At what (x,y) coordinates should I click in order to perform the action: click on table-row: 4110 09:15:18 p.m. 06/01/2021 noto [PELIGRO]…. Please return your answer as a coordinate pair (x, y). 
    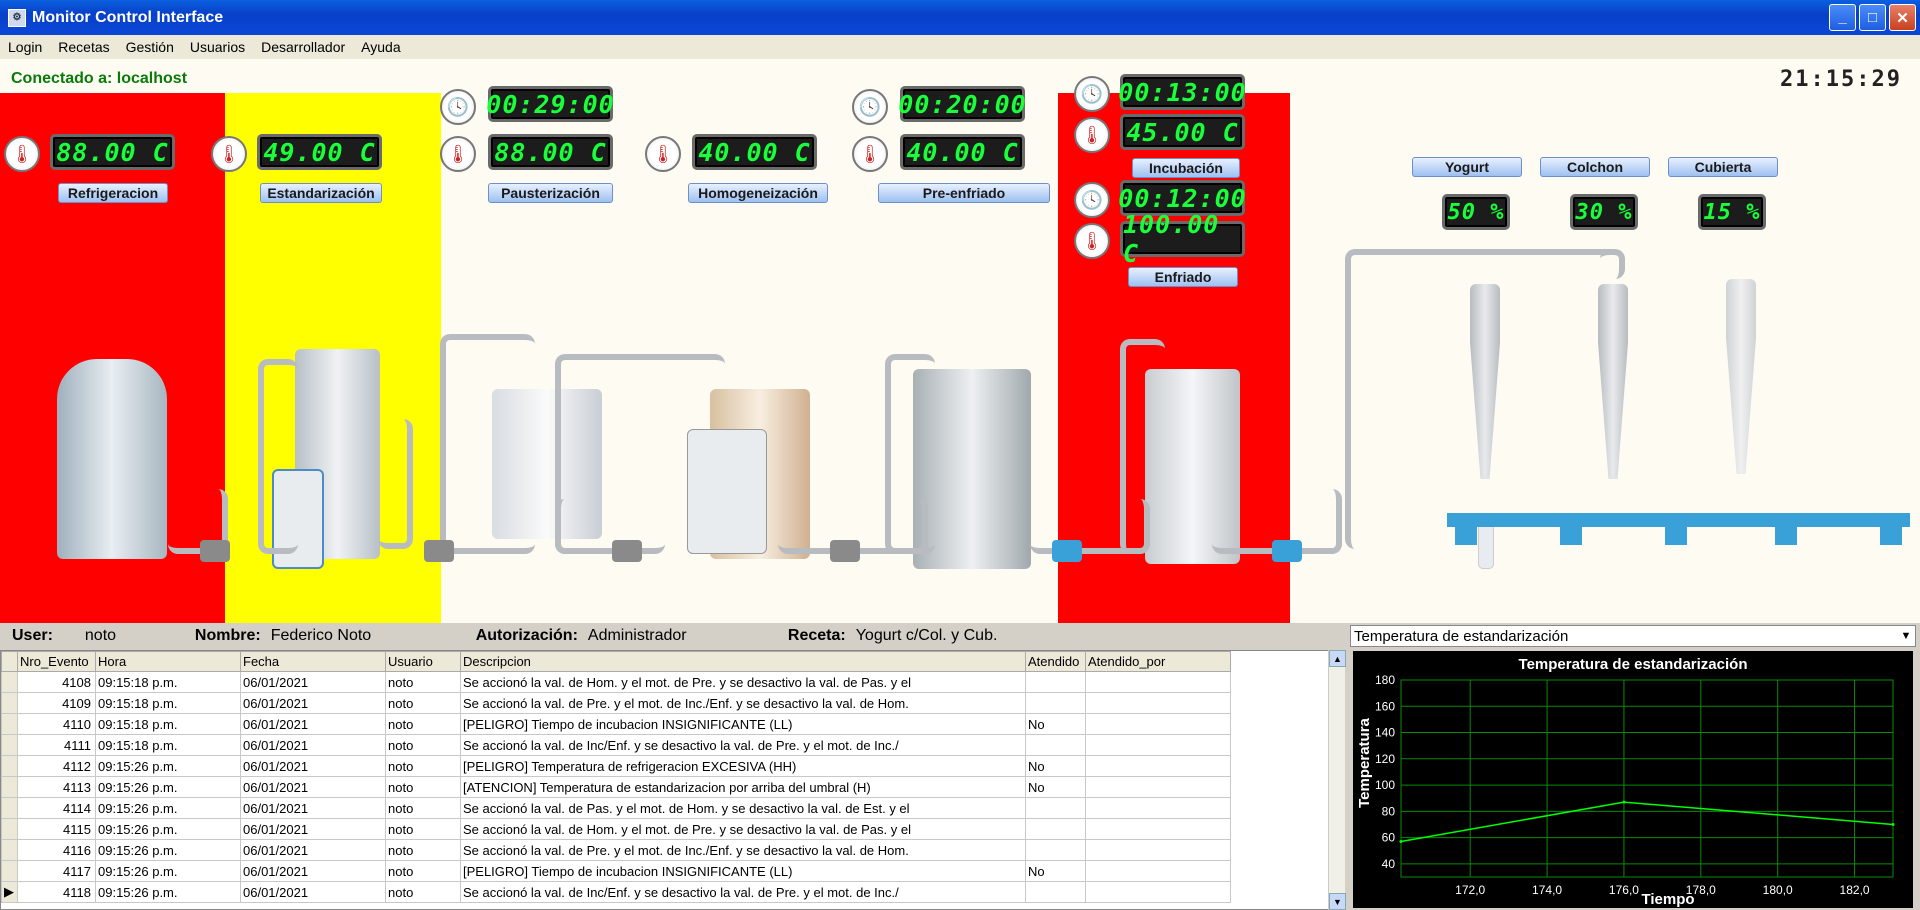
    Looking at the image, I should click on (616, 724).